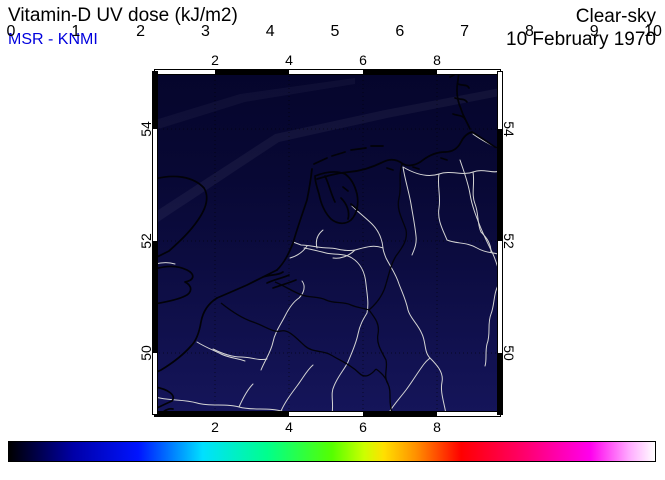  What do you see at coordinates (123, 15) in the screenshot?
I see `plot-title: Vitamin-D UV dose (kJ/m2)` at bounding box center [123, 15].